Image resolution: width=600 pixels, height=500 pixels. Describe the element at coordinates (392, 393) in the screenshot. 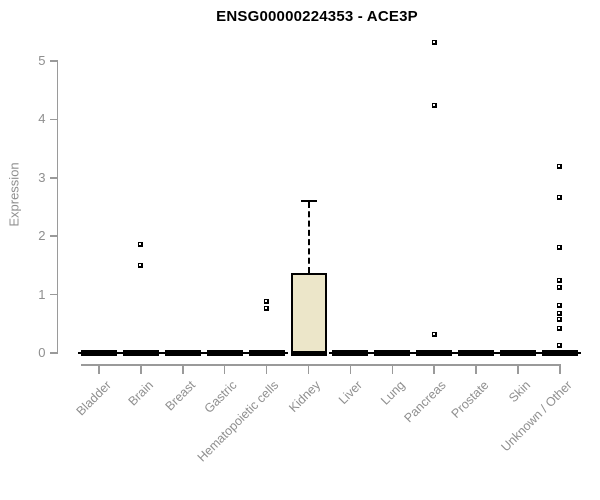

I see `x-tick-label: Lung` at that location.